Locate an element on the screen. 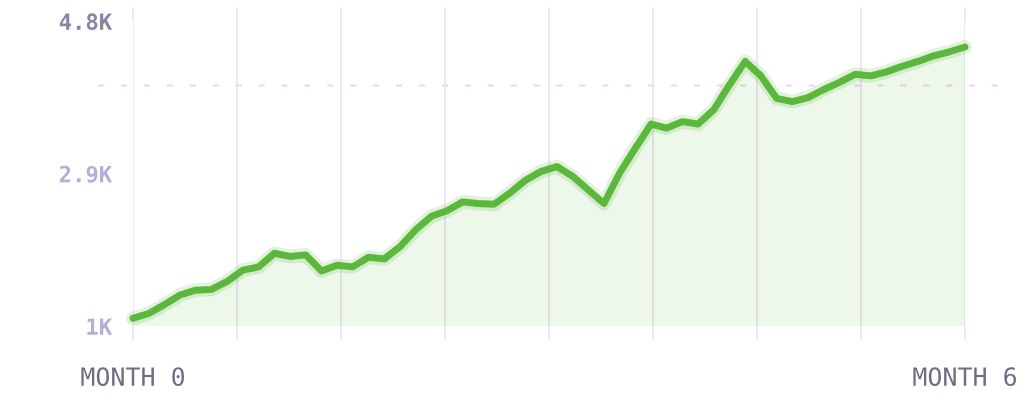  y-tick-label: 4.8K is located at coordinates (86, 22).